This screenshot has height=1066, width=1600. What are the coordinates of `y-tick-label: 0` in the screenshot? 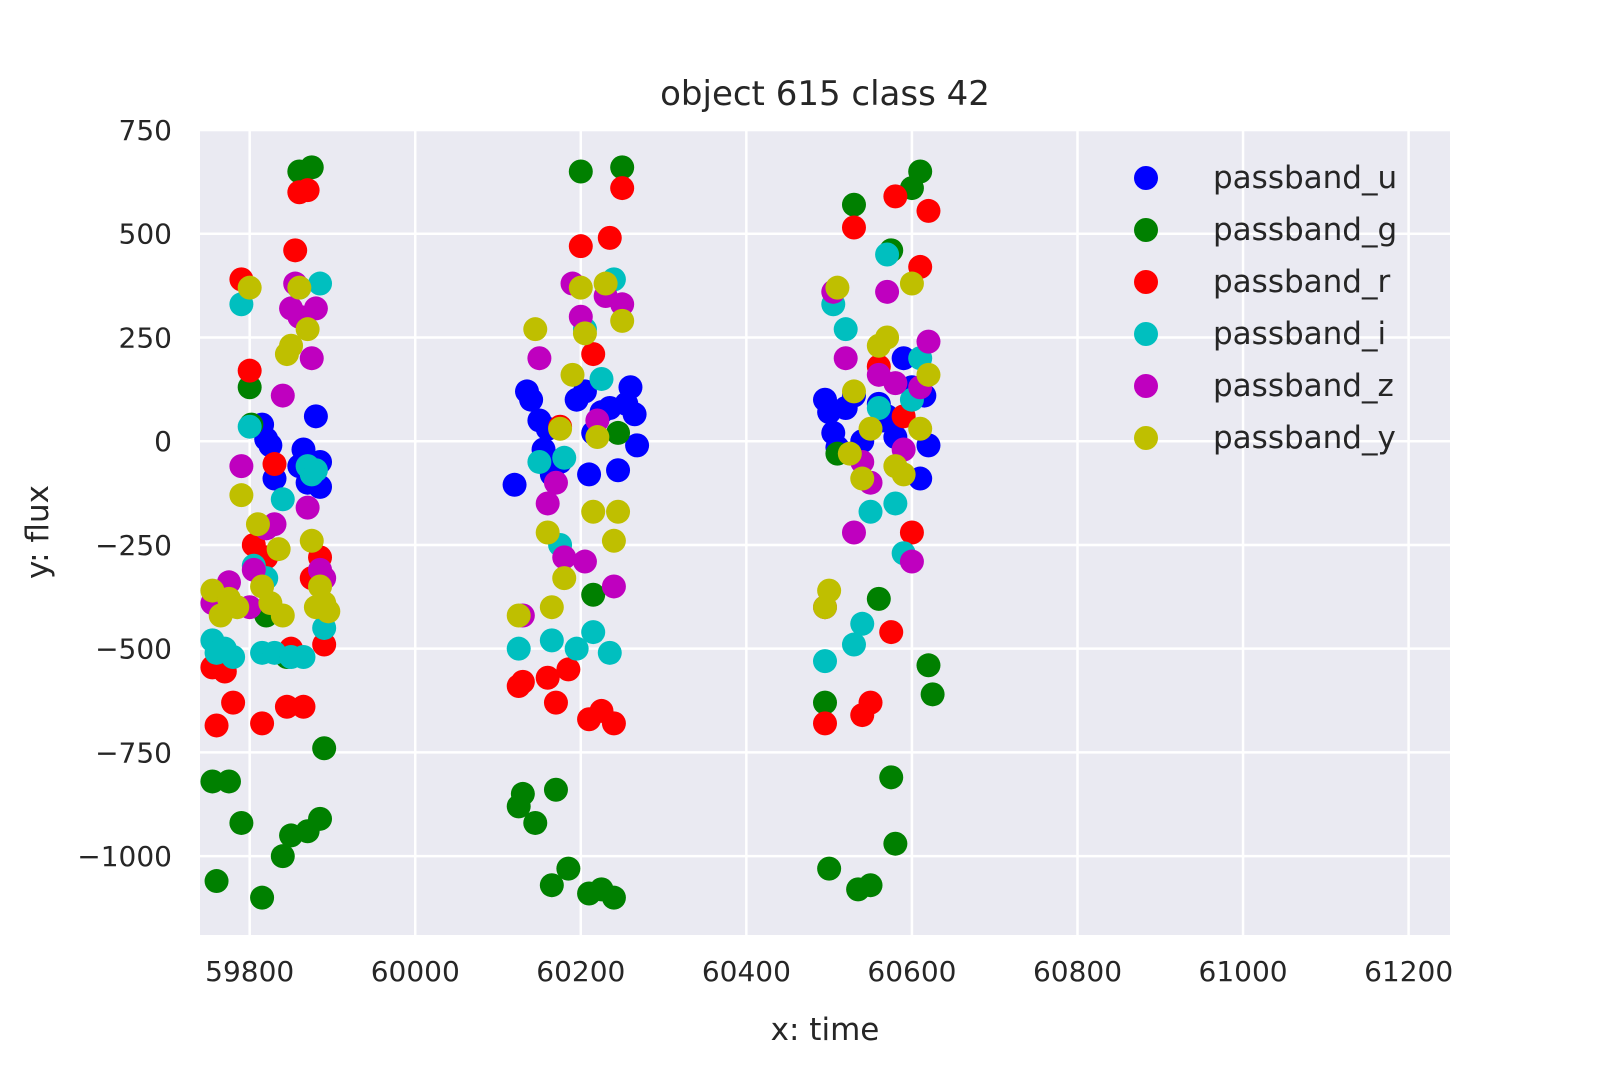 It's located at (163, 441).